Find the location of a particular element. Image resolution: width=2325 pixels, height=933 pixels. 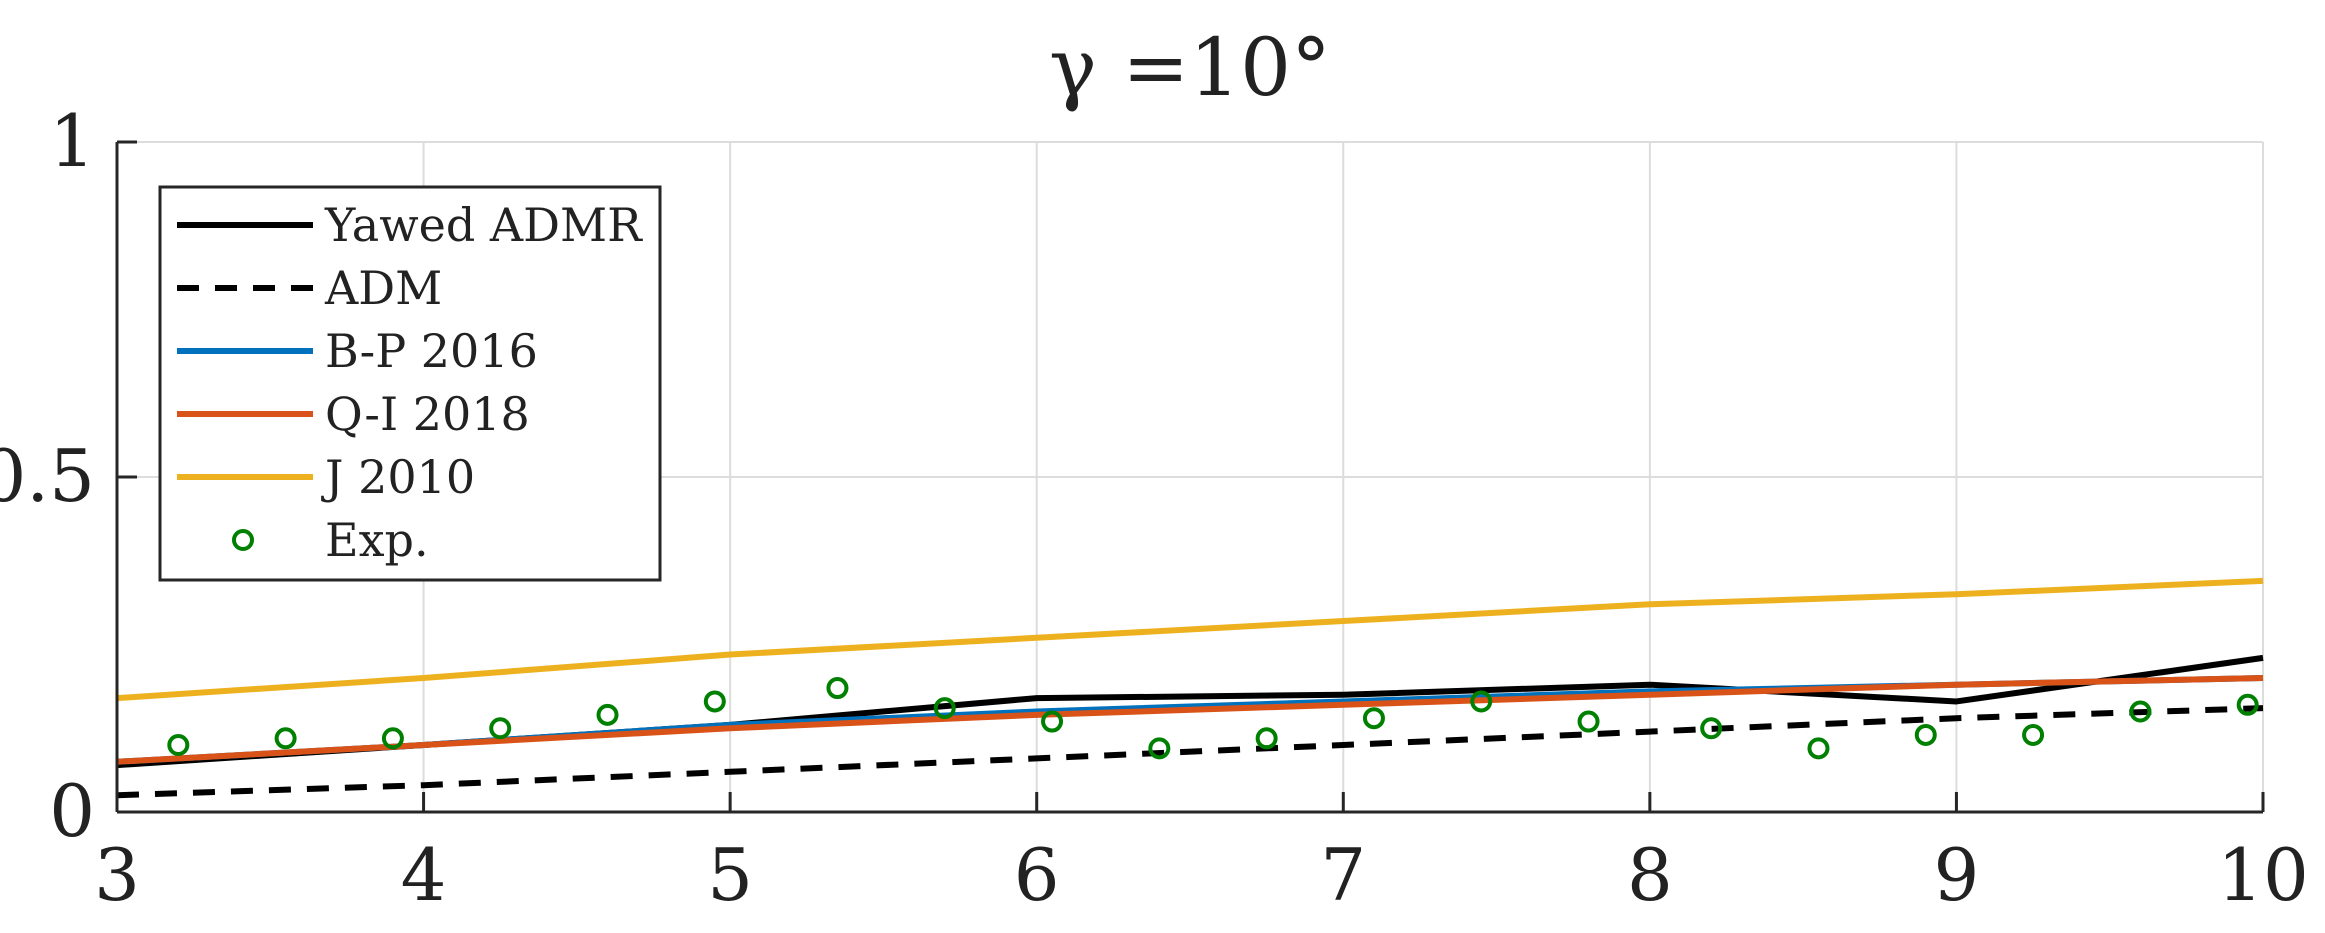

series-line-j-2010 is located at coordinates (1190, 639).